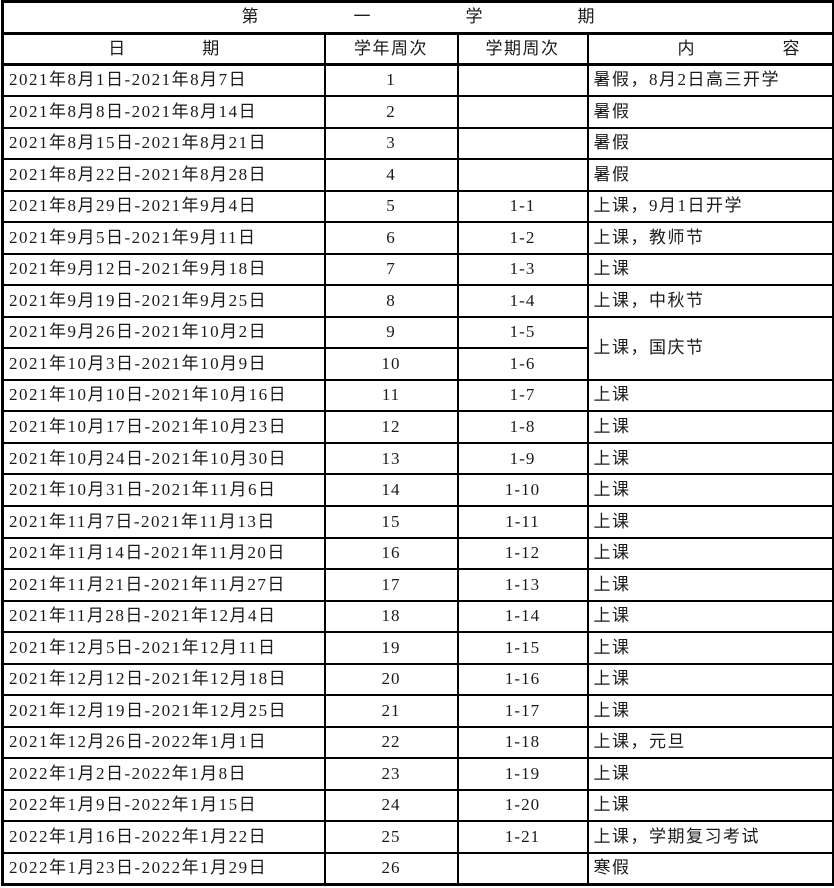 Image resolution: width=834 pixels, height=888 pixels. Describe the element at coordinates (710, 238) in the screenshot. I see `content-cell: 上课，教师节` at that location.